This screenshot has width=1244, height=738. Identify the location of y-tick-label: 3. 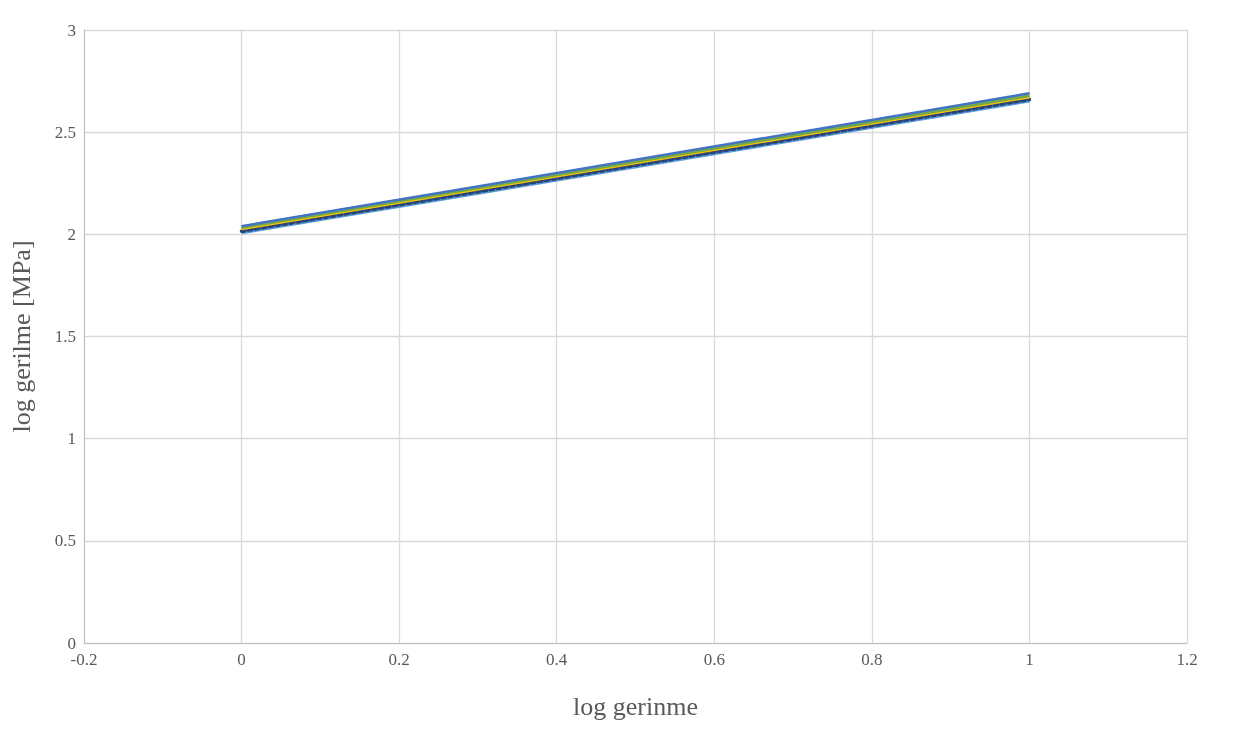
(71, 30).